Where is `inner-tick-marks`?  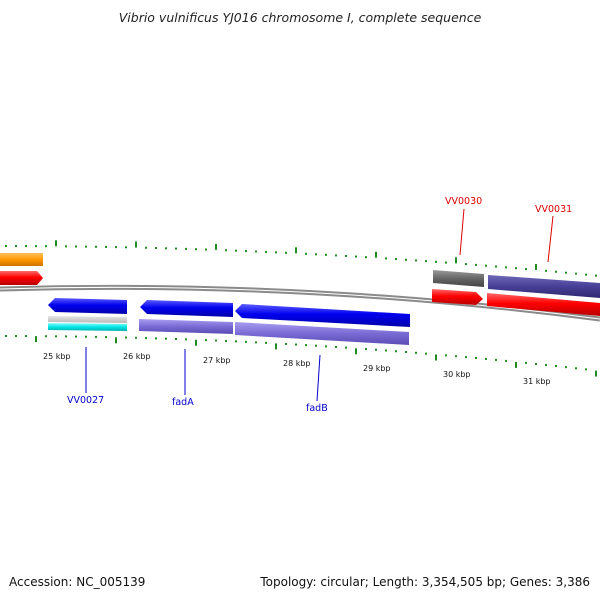 inner-tick-marks is located at coordinates (301, 356).